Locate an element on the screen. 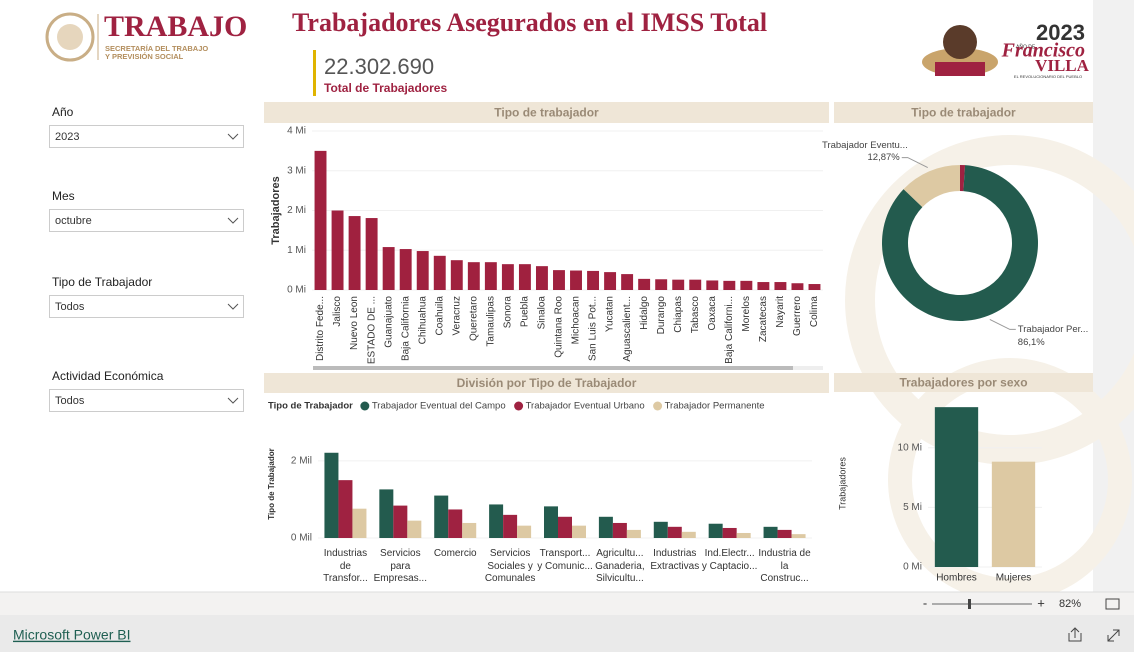 This screenshot has height=652, width=1134. chart-title: Trabajadores por sexo is located at coordinates (963, 383).